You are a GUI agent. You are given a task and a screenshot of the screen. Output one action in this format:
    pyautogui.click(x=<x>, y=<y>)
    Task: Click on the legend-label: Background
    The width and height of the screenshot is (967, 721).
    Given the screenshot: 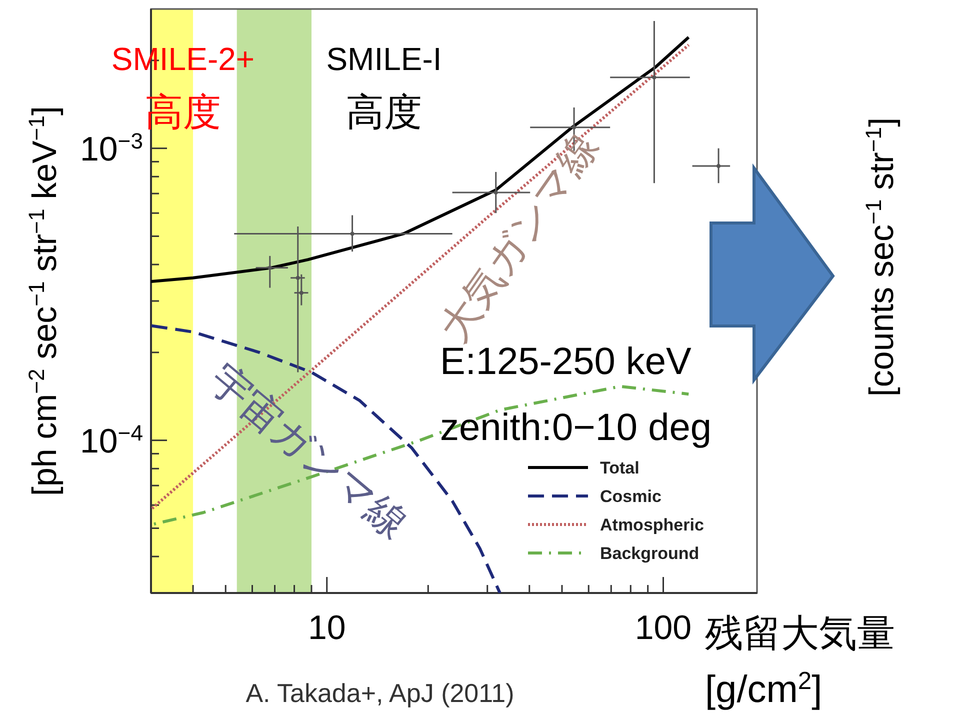 What is the action you would take?
    pyautogui.click(x=650, y=553)
    